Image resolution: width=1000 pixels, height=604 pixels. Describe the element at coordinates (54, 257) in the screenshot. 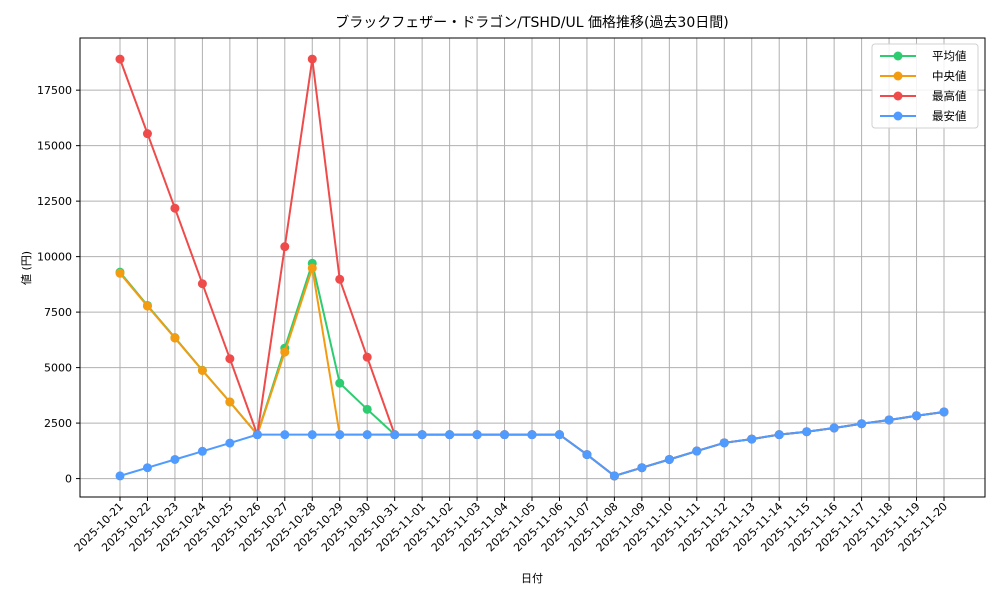

I see `y-tick-label: 10000` at that location.